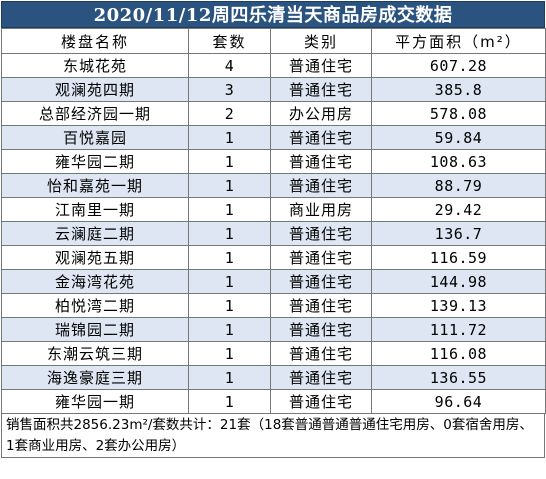  I want to click on area-cell: 578.08, so click(458, 113).